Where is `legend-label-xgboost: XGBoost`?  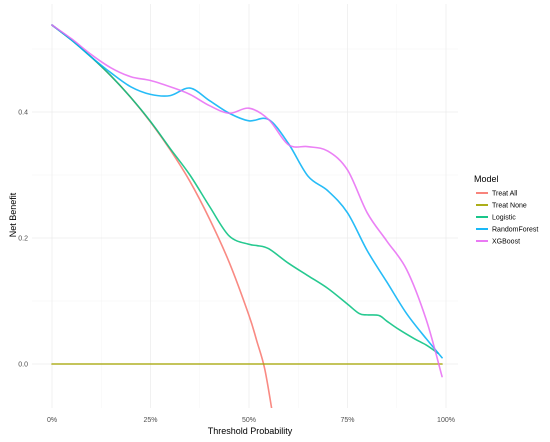
legend-label-xgboost: XGBoost is located at coordinates (506, 242).